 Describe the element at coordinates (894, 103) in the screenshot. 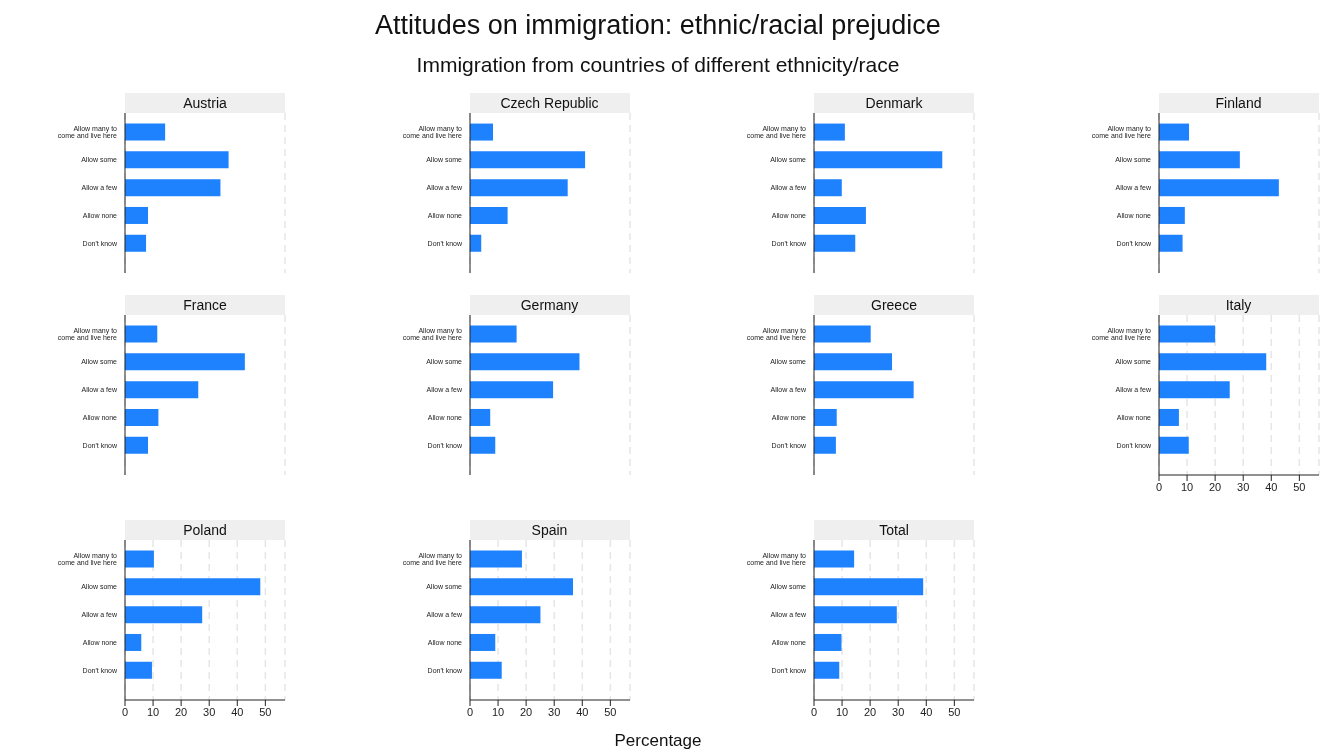

I see `chart-title: Denmark` at that location.